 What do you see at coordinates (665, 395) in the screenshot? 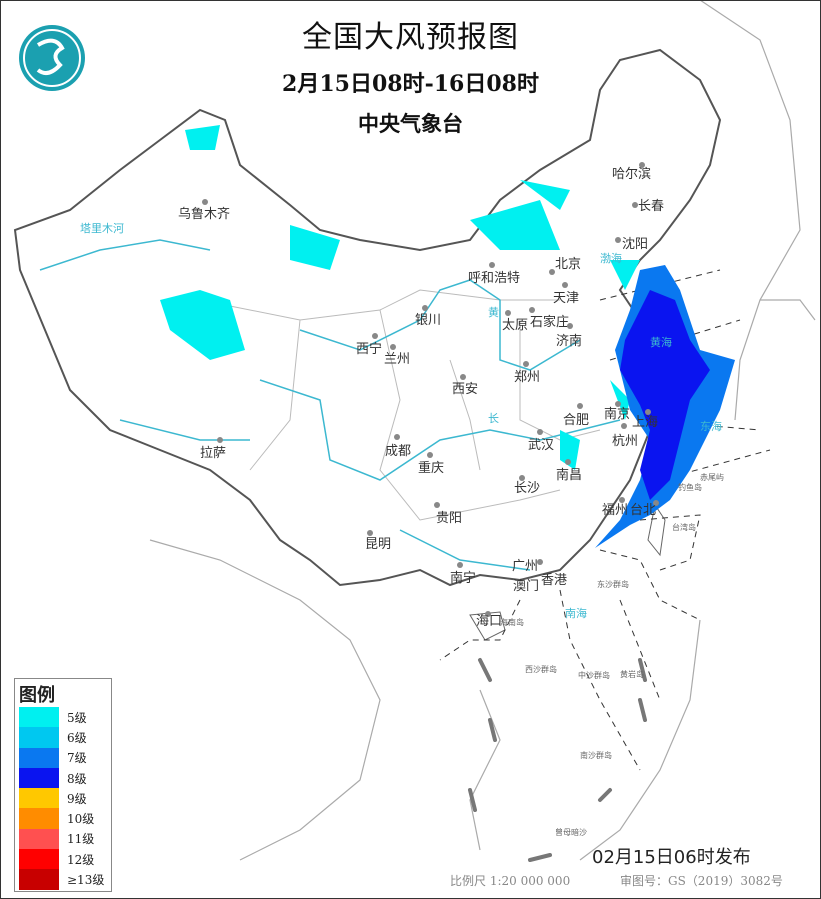
I see `wind-level-8-area` at bounding box center [665, 395].